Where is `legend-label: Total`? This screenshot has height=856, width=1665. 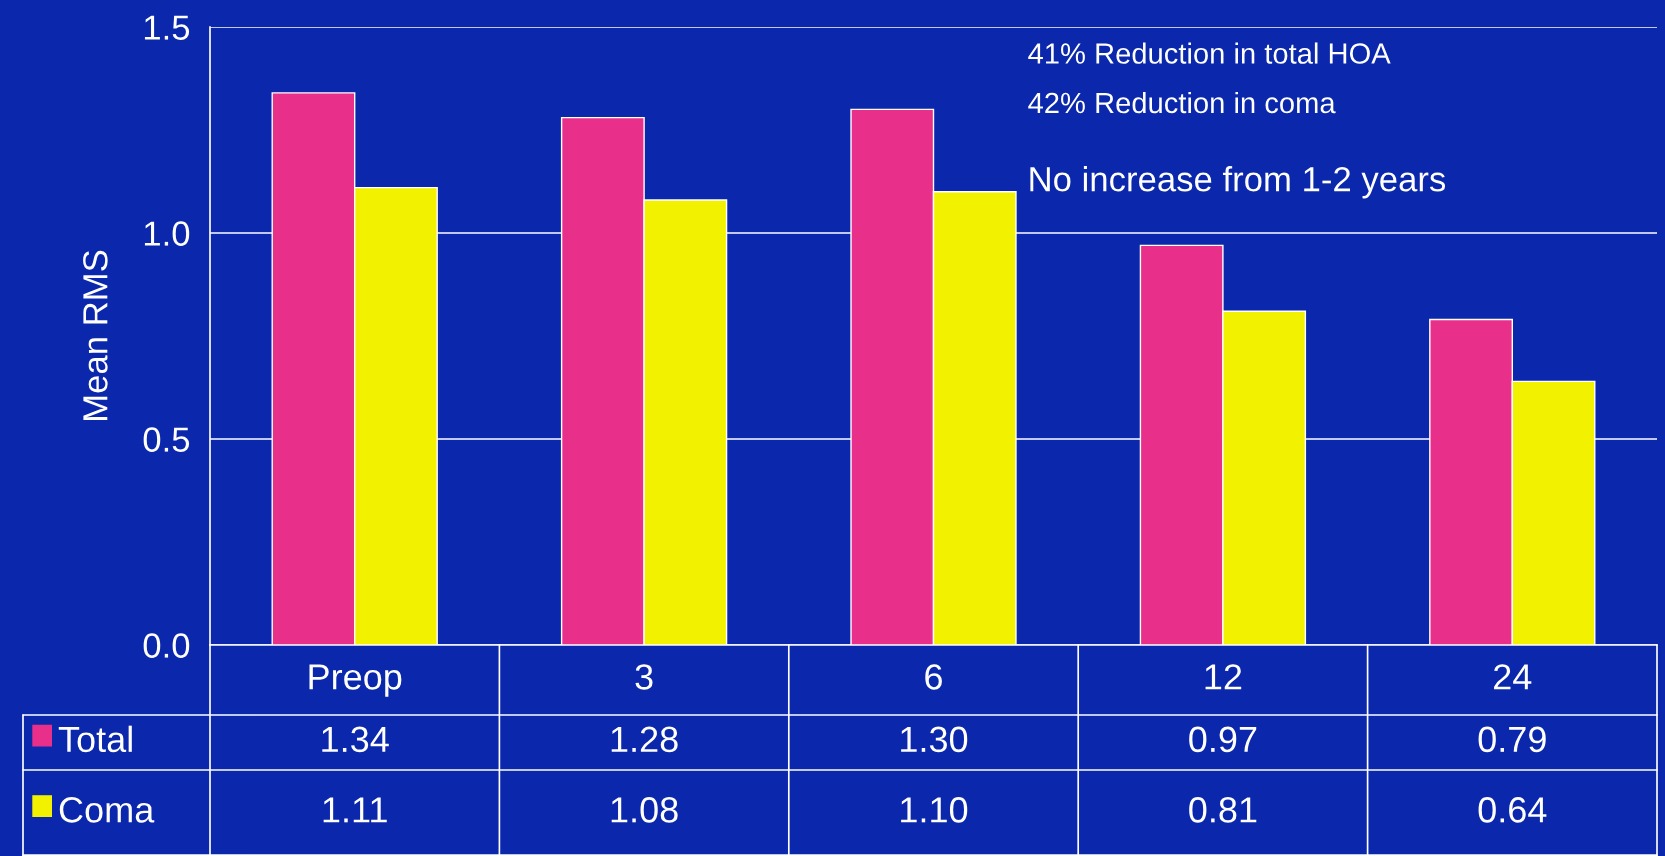
legend-label: Total is located at coordinates (95, 739).